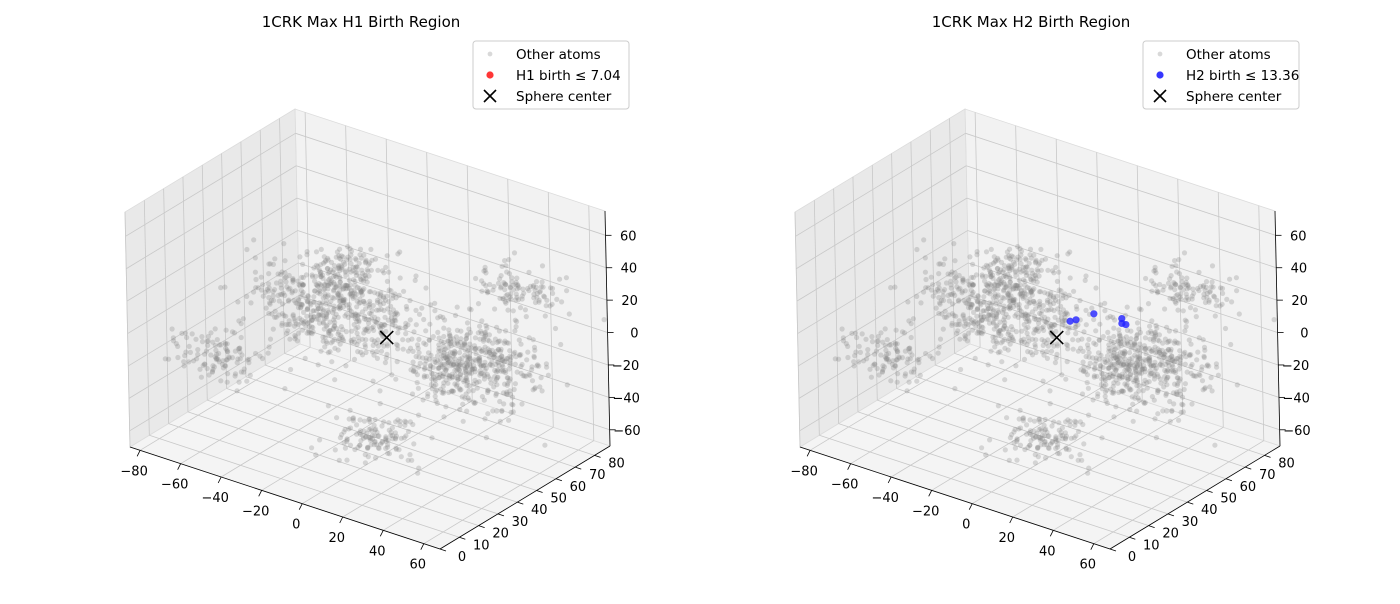 The image size is (1400, 604). What do you see at coordinates (626, 398) in the screenshot?
I see `z-tick-label: −40` at bounding box center [626, 398].